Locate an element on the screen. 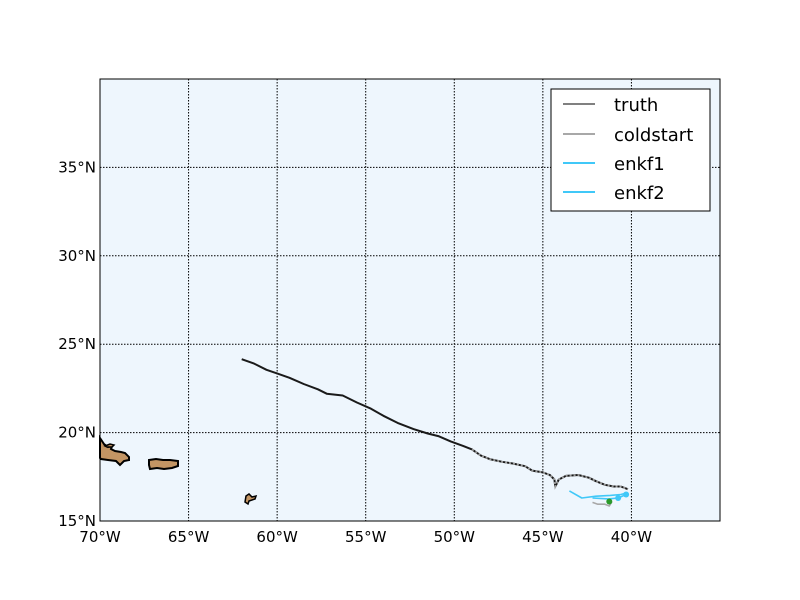 This screenshot has width=800, height=600. longitude-tick-label: 65°W is located at coordinates (189, 537).